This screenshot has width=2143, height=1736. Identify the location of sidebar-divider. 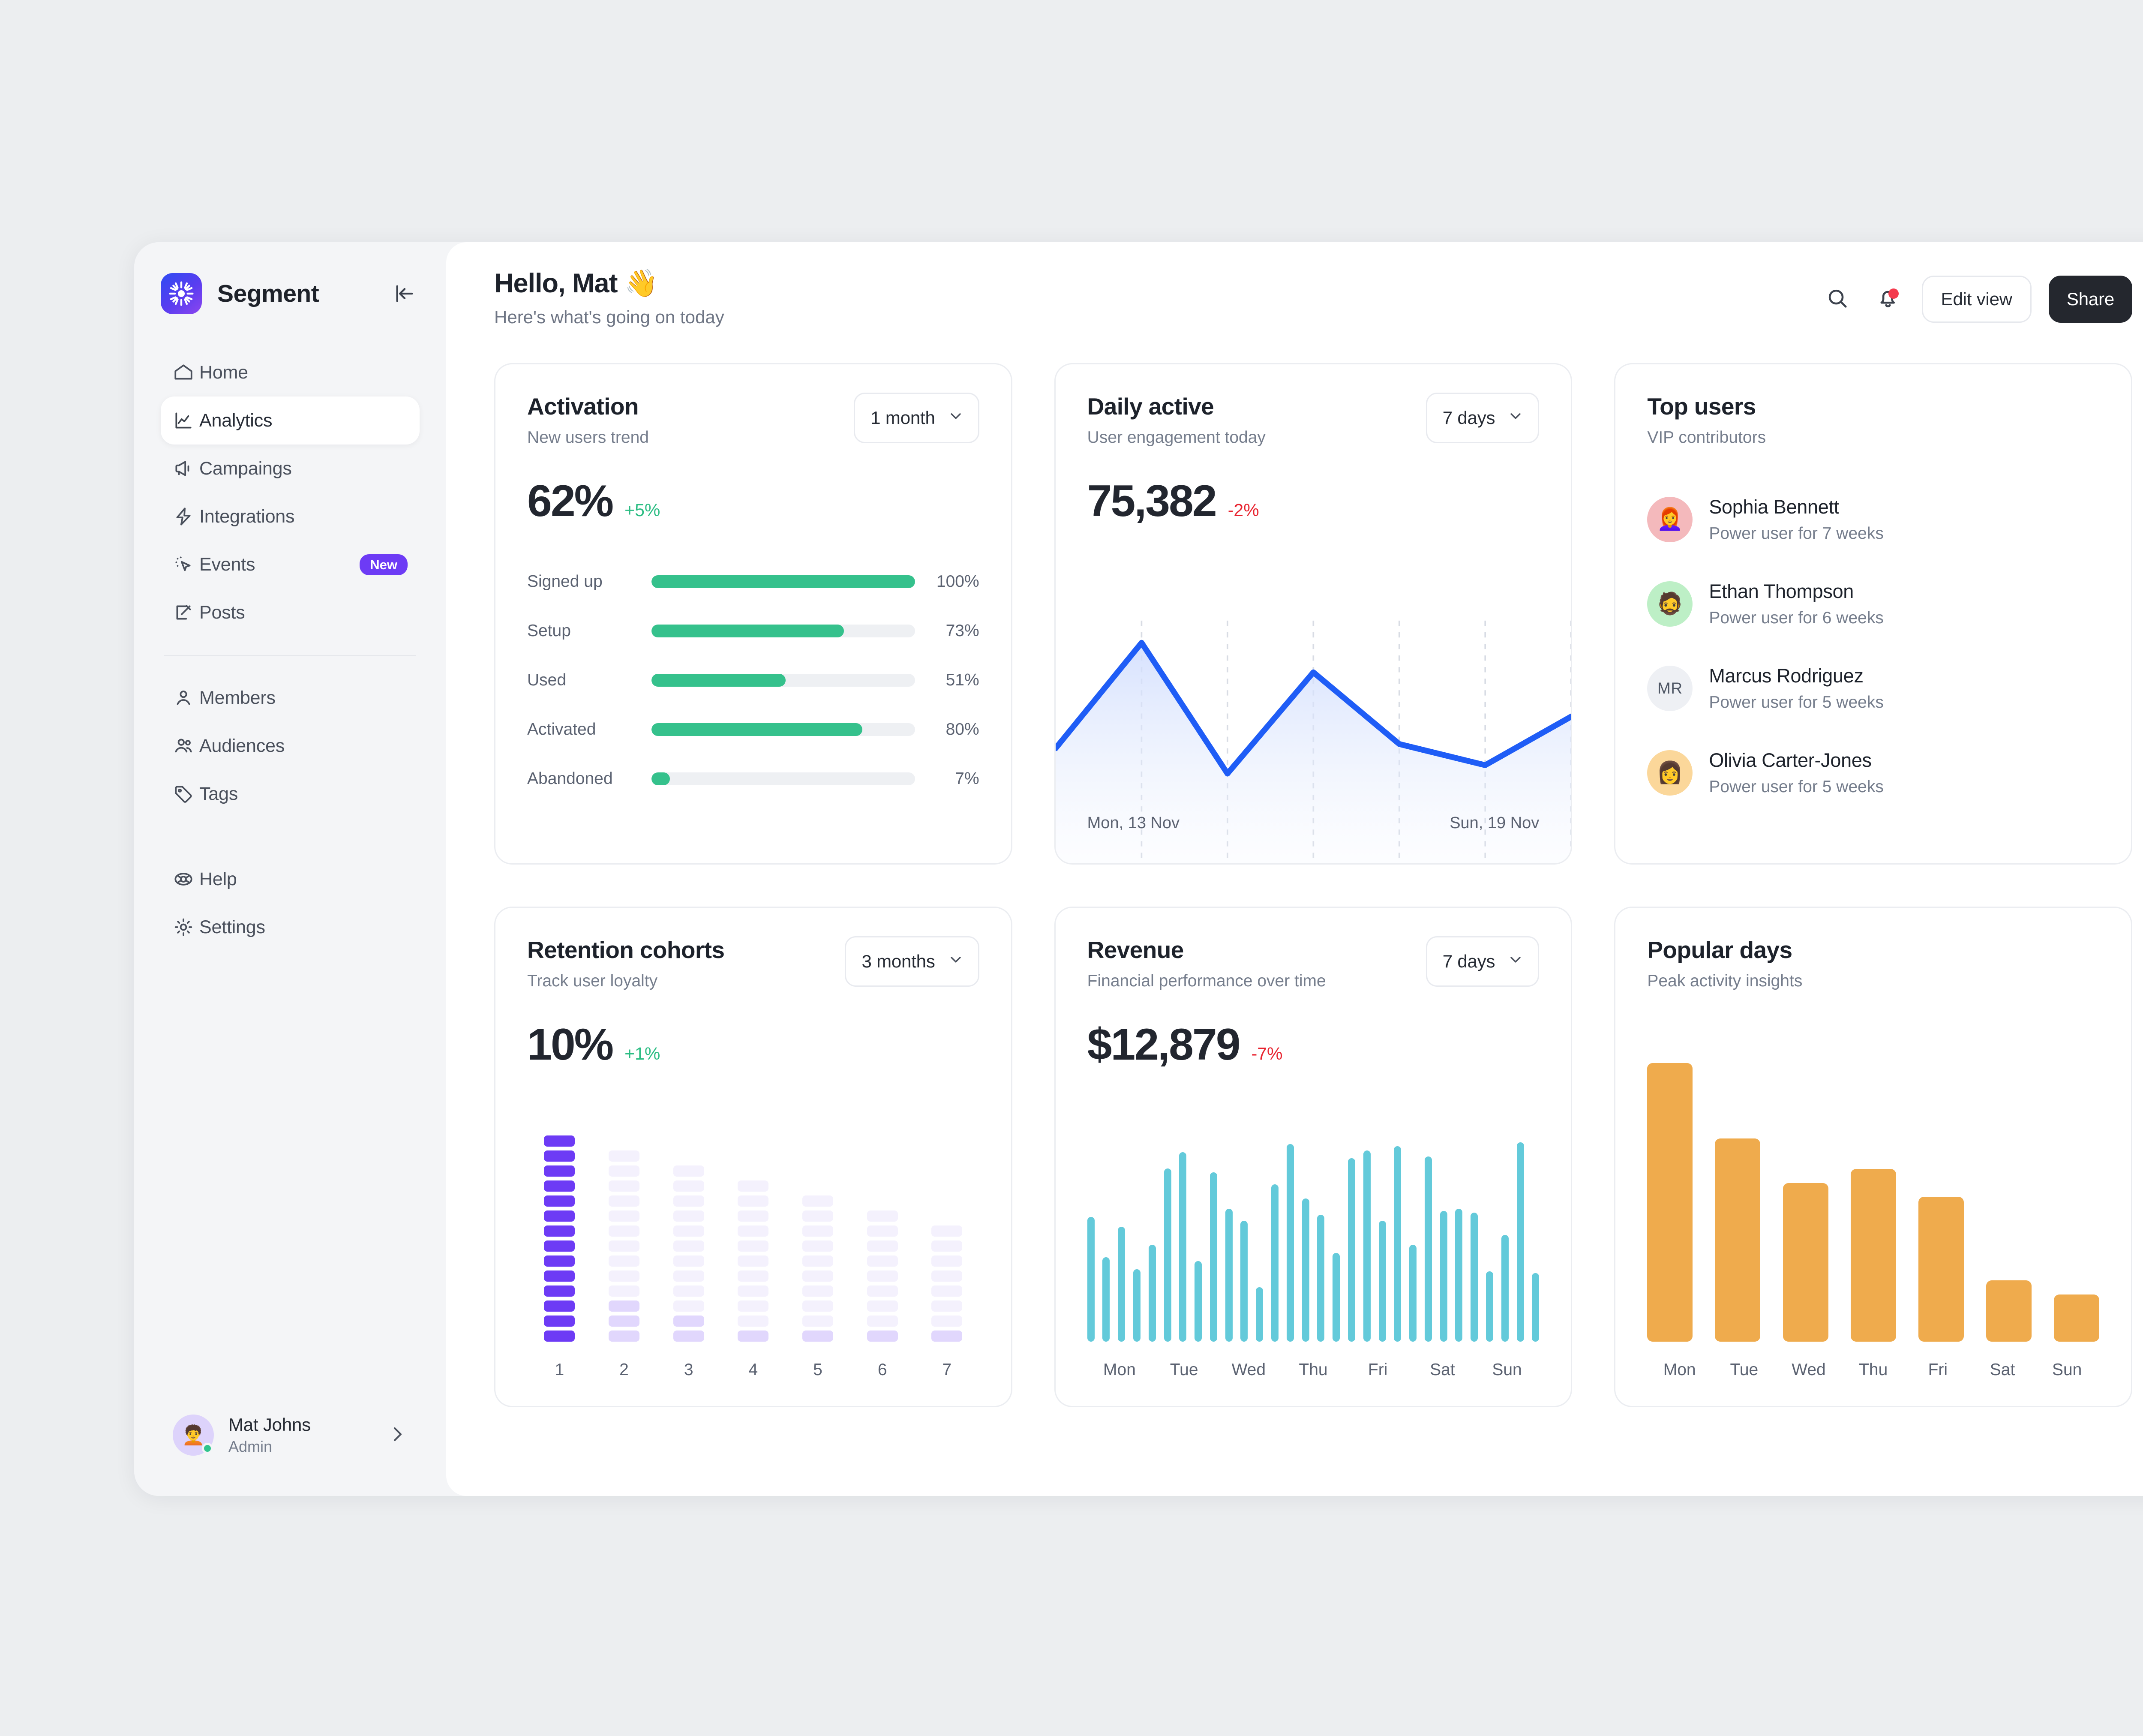
(290, 655).